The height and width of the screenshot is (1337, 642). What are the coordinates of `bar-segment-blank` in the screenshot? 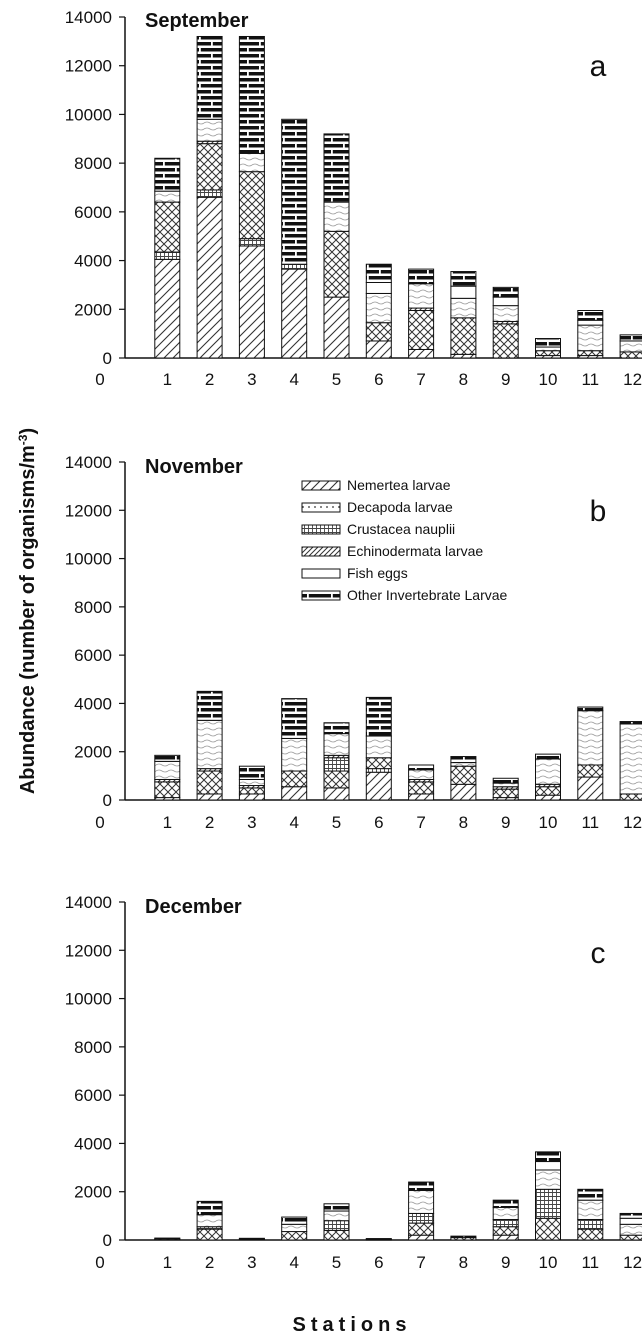 It's located at (378, 287).